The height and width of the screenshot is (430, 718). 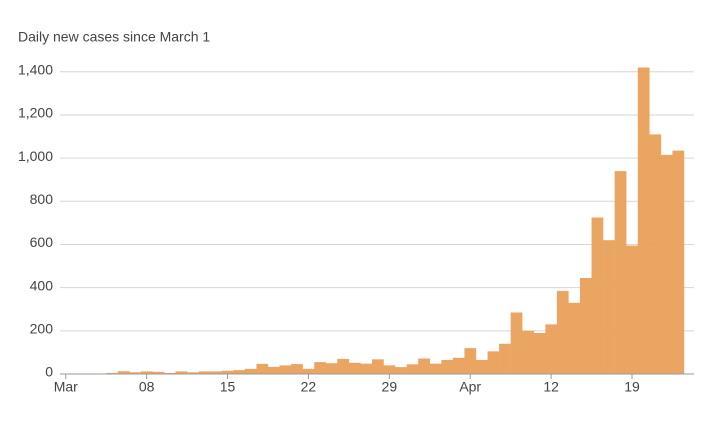 What do you see at coordinates (66, 387) in the screenshot?
I see `x-tick-label: Mar` at bounding box center [66, 387].